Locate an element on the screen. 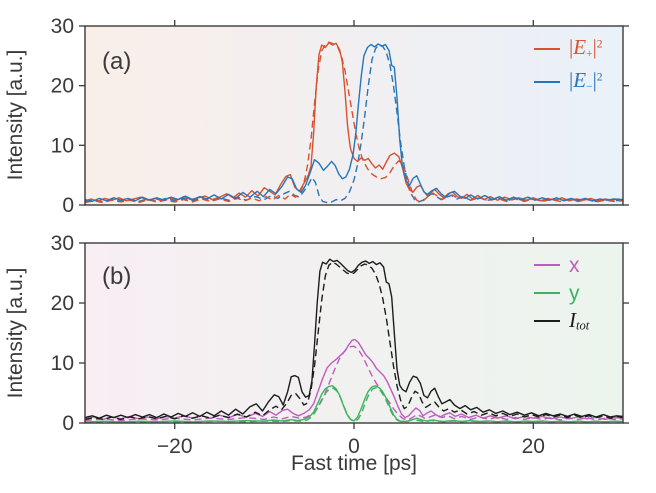  series-x-solid is located at coordinates (354, 379).